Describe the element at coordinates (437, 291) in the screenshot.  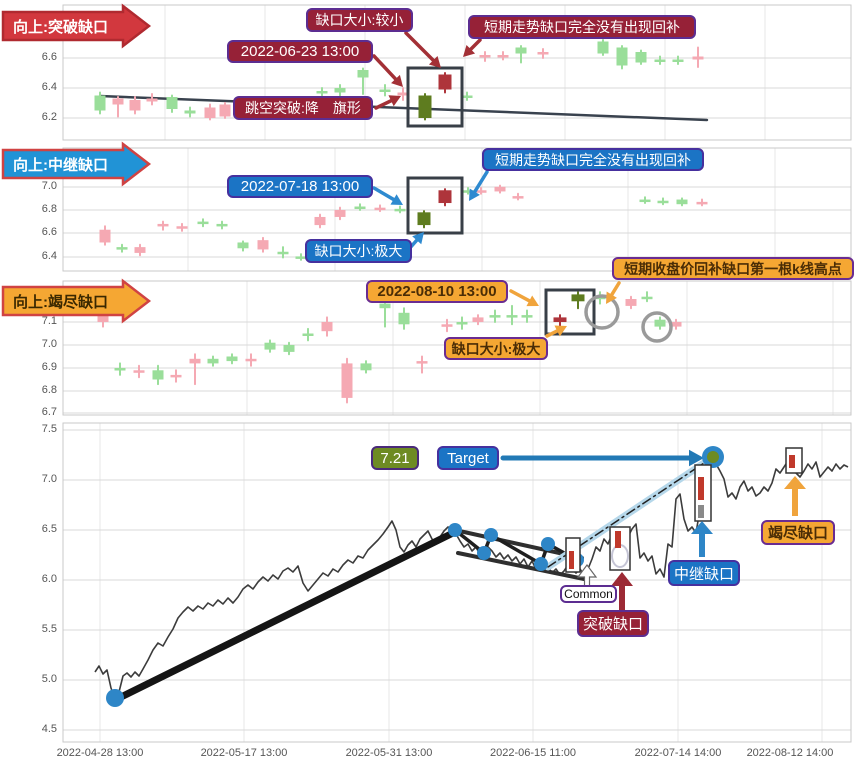
I see `exhaustion-gap-panel-gap-date-note: 2022-08-10 13:00` at that location.